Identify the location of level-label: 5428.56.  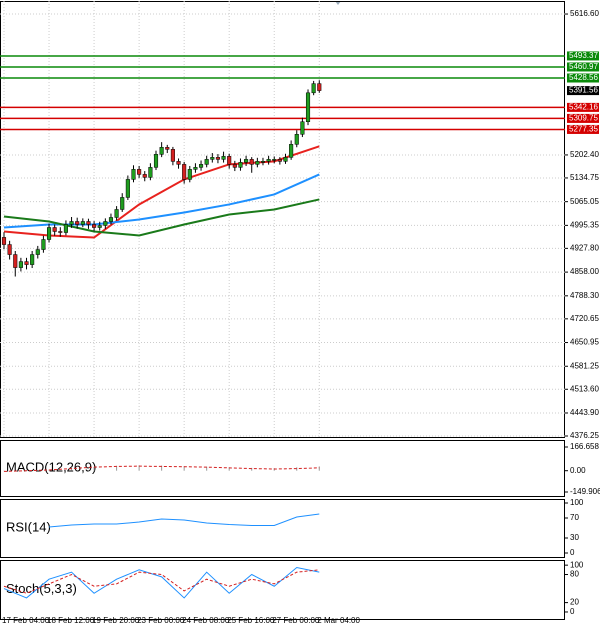
(583, 77).